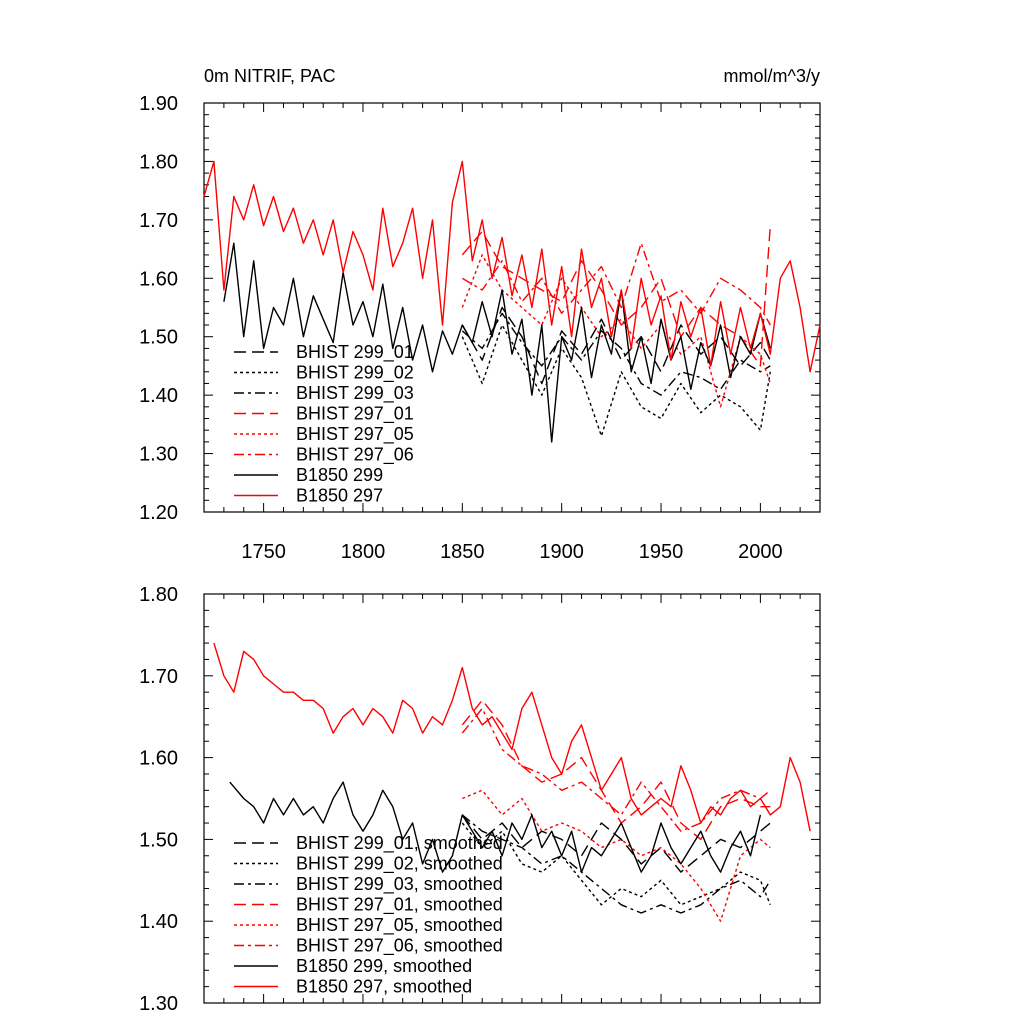  What do you see at coordinates (363, 552) in the screenshot?
I see `x-tick-label: 1800` at bounding box center [363, 552].